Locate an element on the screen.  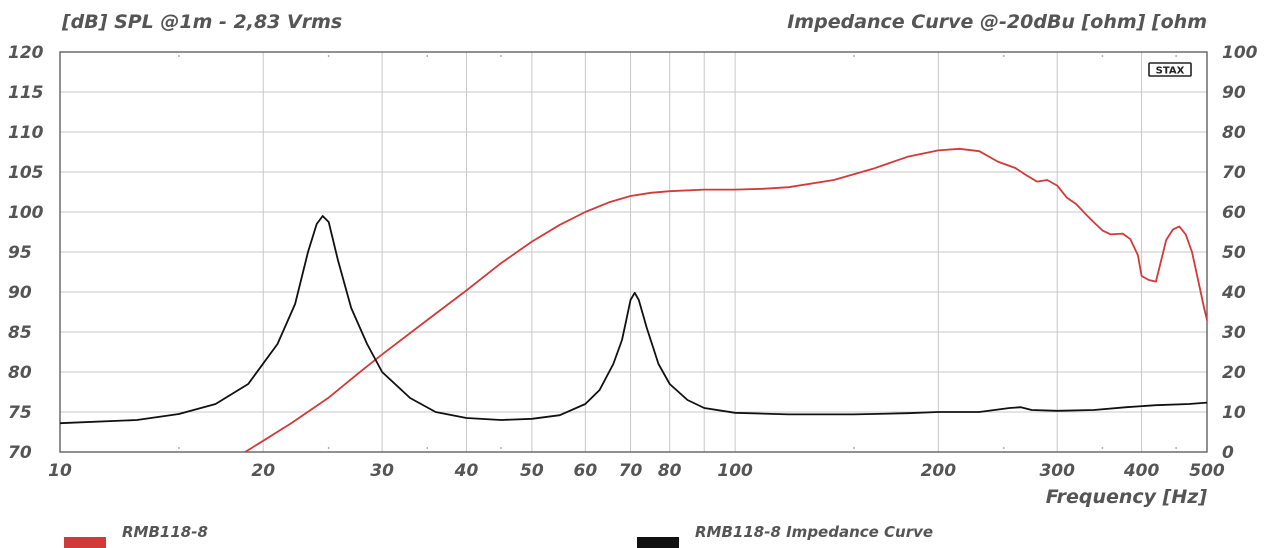
x-tick-label: 80 is located at coordinates (670, 471).